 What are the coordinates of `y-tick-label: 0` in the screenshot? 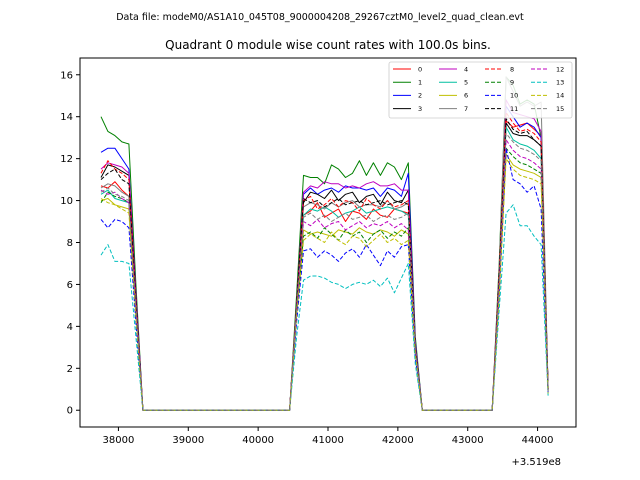 It's located at (70, 411).